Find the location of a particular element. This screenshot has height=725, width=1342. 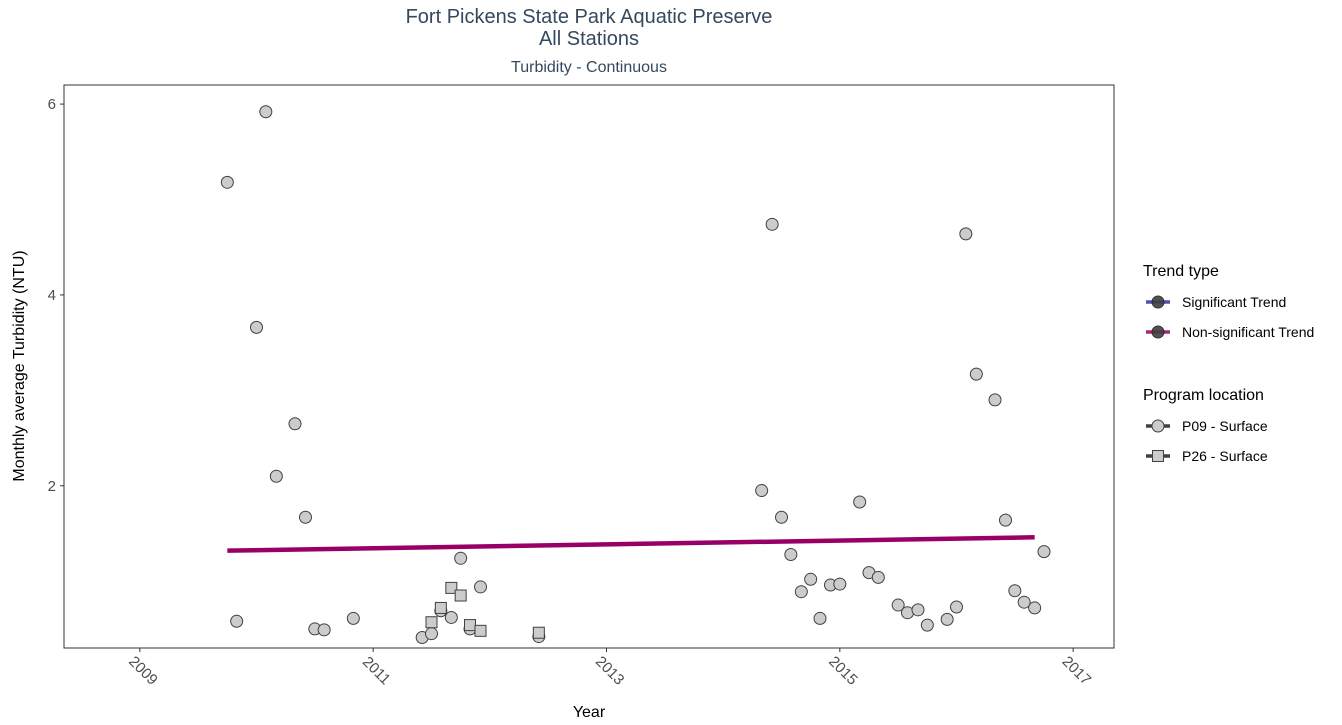

trend-layer is located at coordinates (631, 544).